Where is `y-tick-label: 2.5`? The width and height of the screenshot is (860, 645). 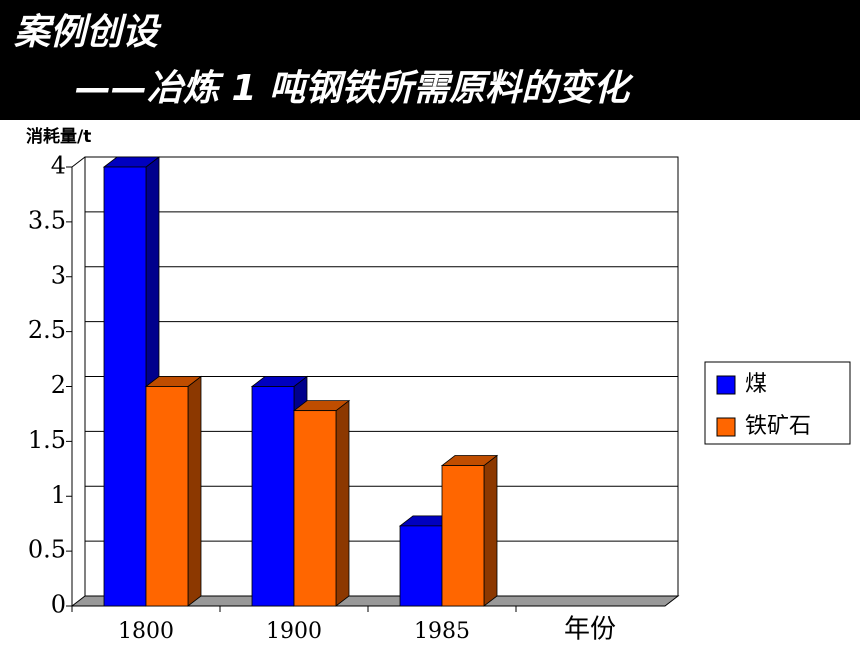 y-tick-label: 2.5 is located at coordinates (47, 330).